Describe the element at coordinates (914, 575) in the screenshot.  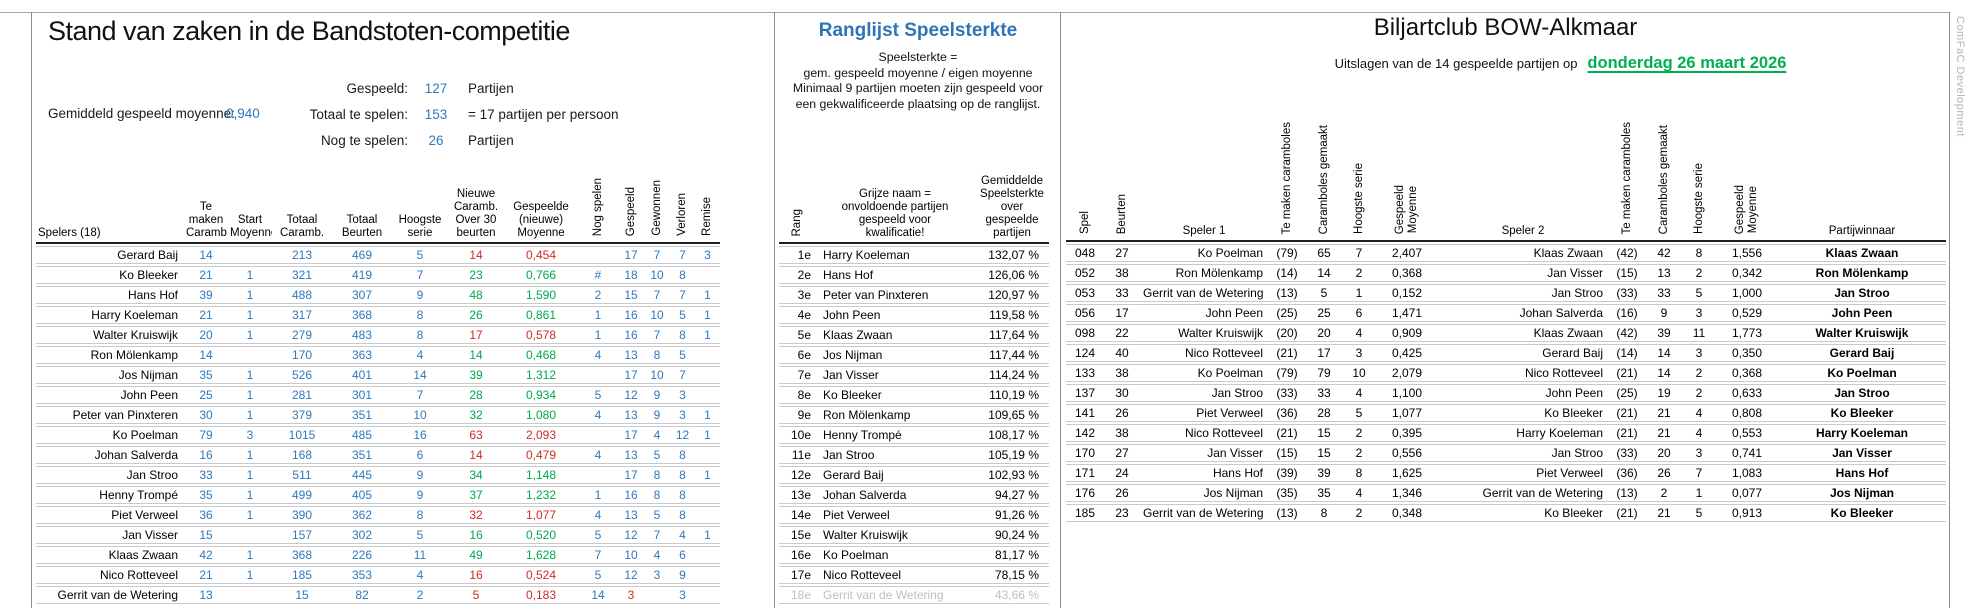
I see `table-row: 17e Nico Rotteveel 78,15 %` at that location.